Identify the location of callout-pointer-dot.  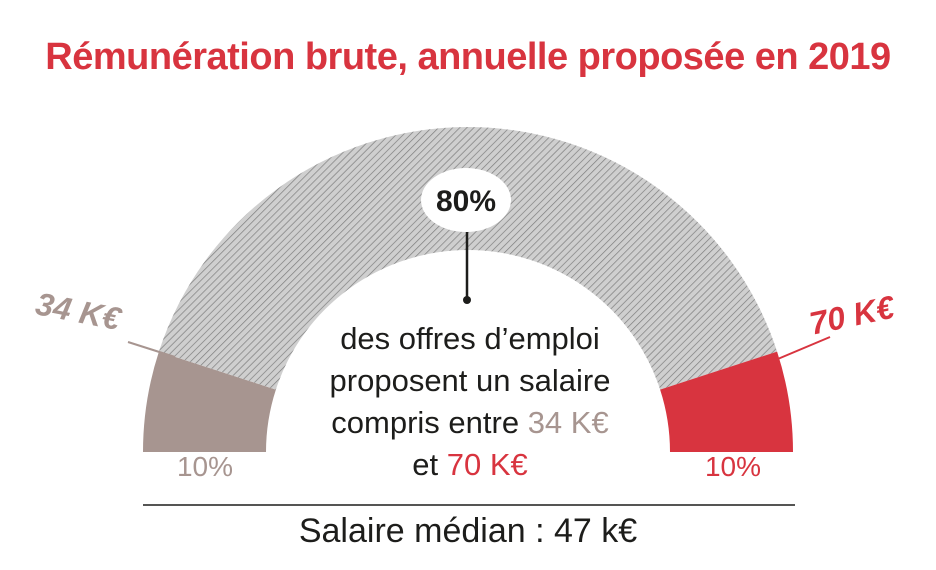
(467, 300).